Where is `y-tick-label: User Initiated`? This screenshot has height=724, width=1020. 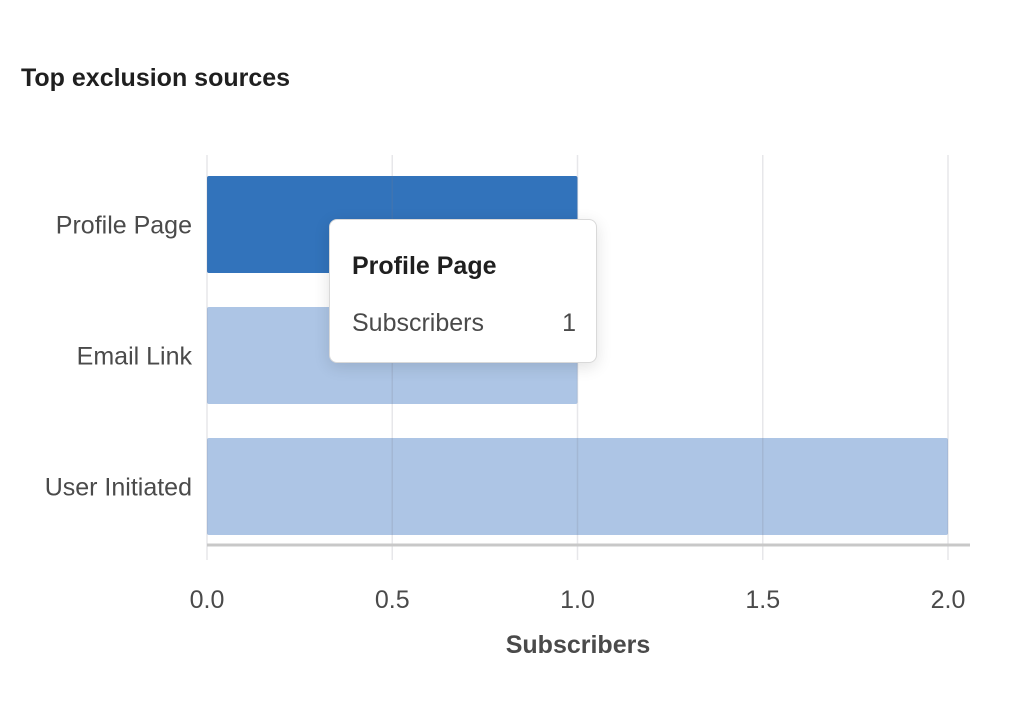 y-tick-label: User Initiated is located at coordinates (118, 488).